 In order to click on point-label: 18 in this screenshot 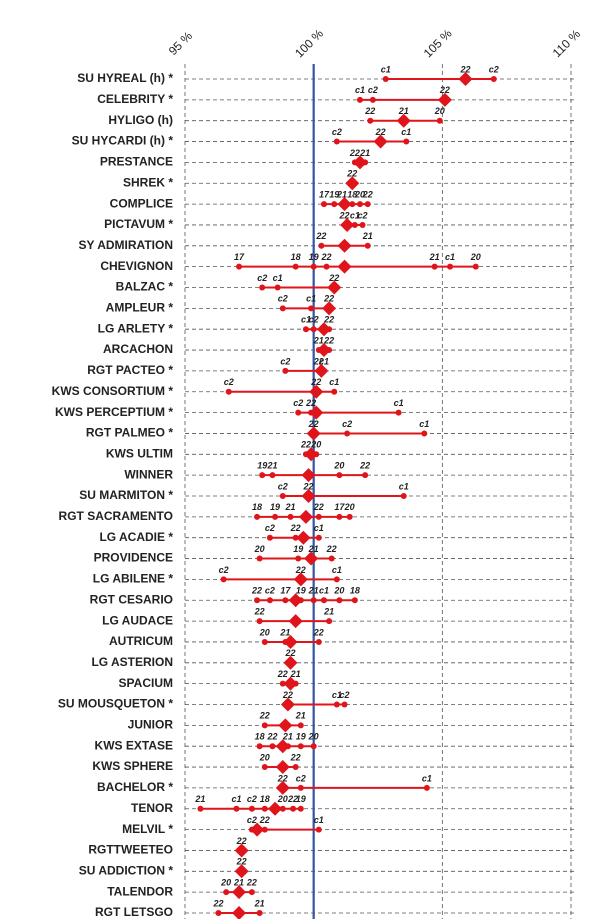, I will do `click(352, 194)`.